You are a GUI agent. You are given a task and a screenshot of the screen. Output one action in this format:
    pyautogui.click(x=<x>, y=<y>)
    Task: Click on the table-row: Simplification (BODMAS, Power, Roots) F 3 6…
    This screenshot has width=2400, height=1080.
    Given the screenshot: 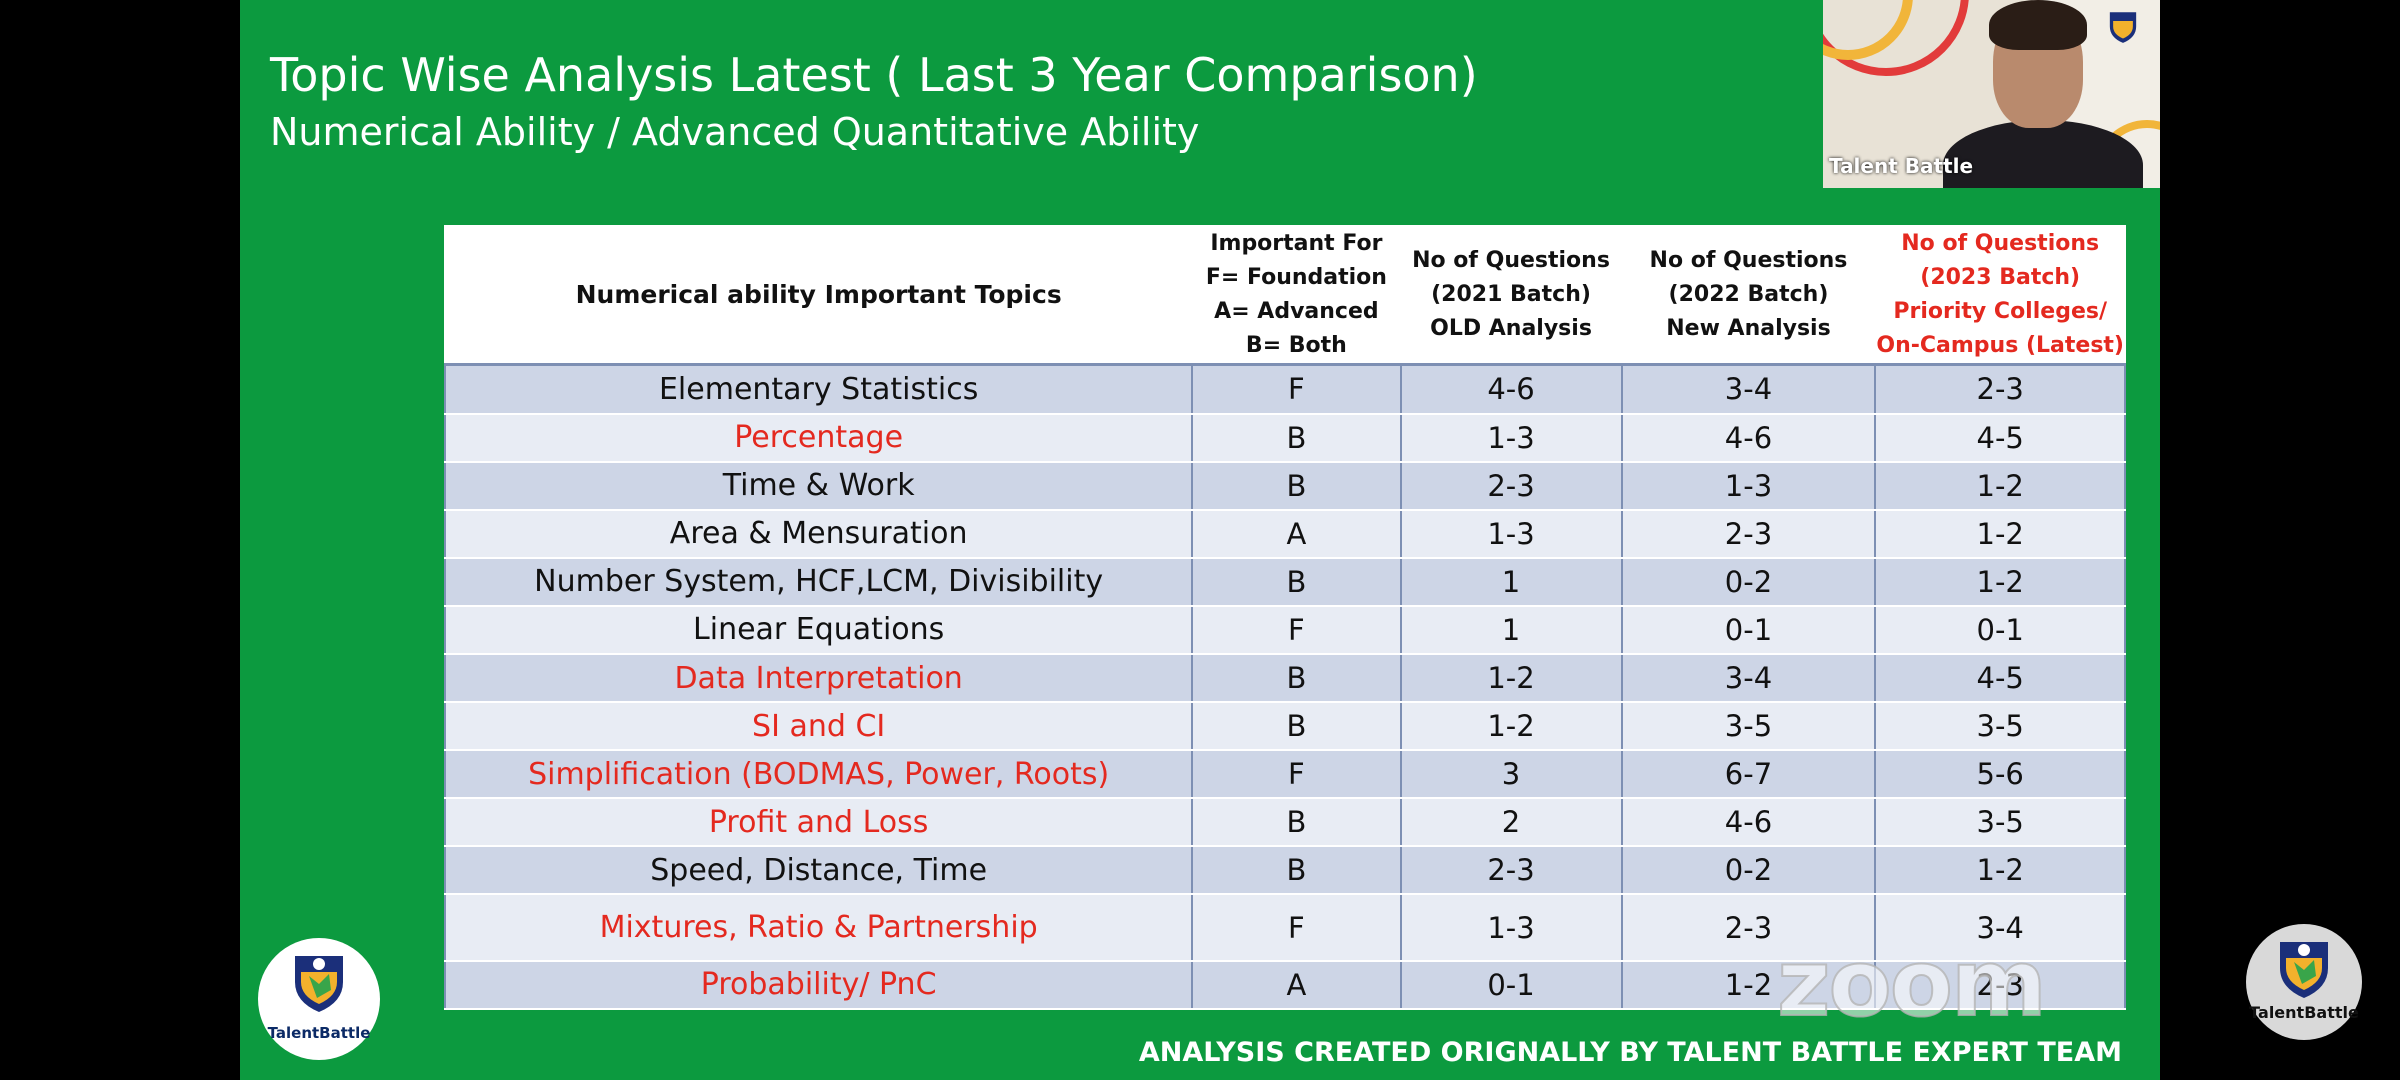 What is the action you would take?
    pyautogui.click(x=1284, y=774)
    